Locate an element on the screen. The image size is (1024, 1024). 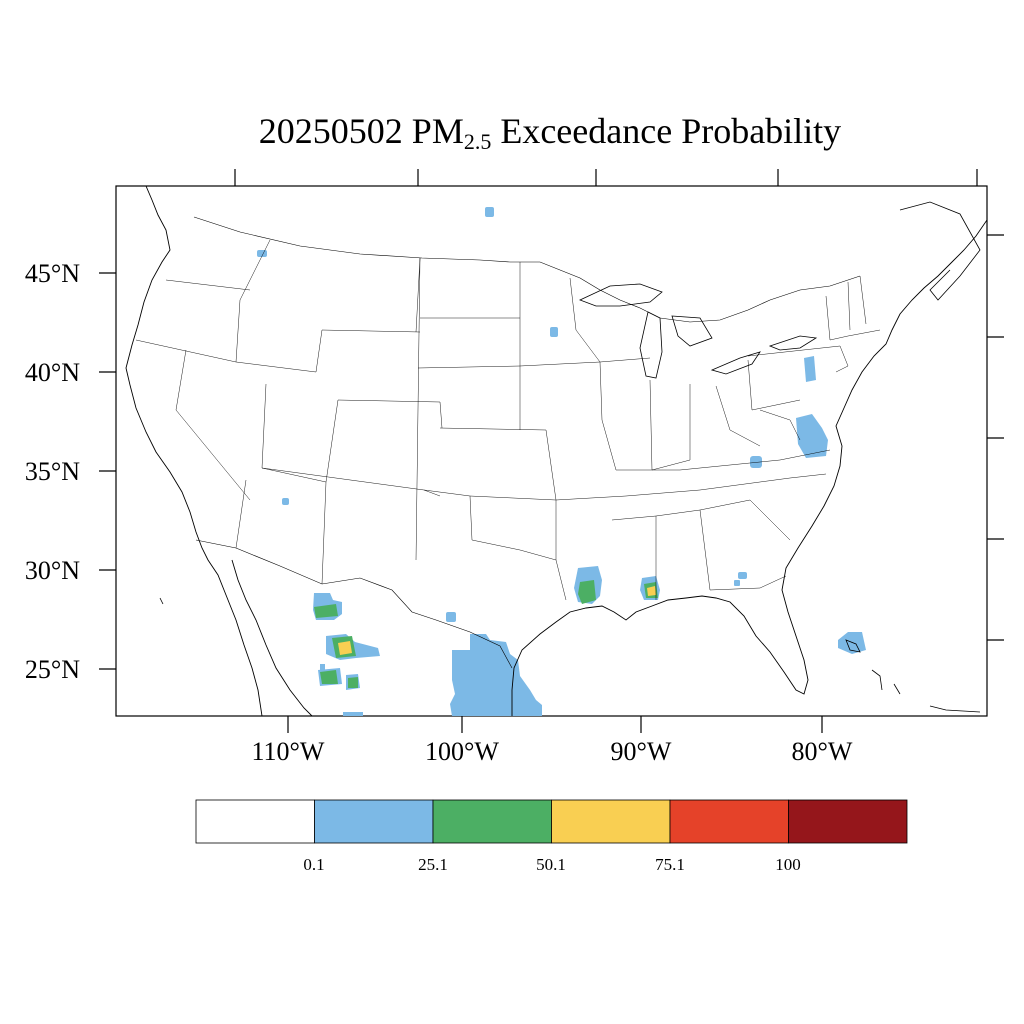
lat-label-25: 25°N is located at coordinates (52, 669).